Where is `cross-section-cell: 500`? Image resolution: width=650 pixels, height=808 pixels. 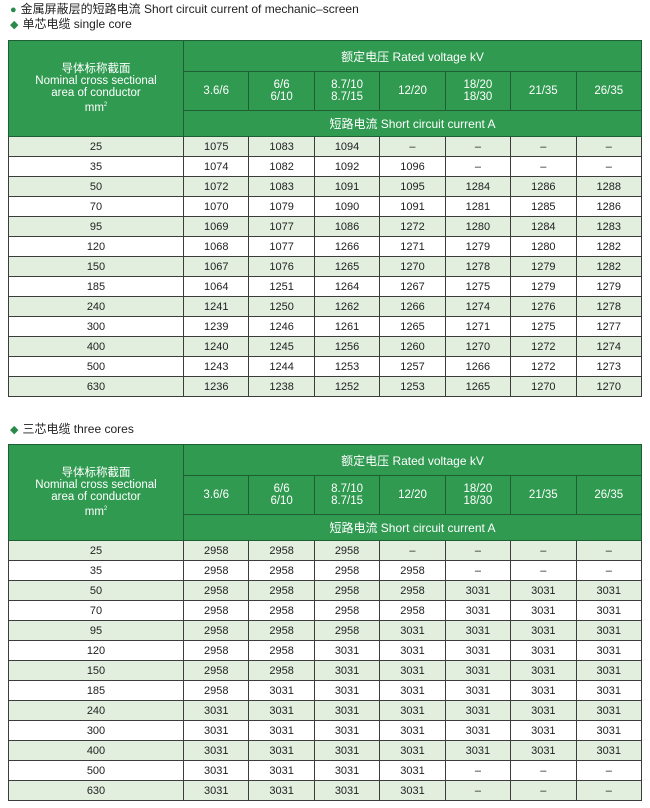 cross-section-cell: 500 is located at coordinates (96, 366).